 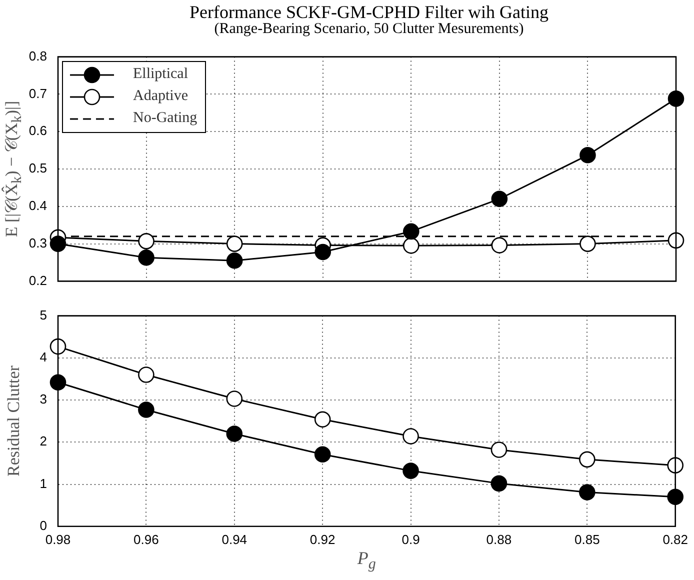 I want to click on chart-title: Performance SCKF-GM-CPHD Filter wih Gating, so click(x=369, y=12).